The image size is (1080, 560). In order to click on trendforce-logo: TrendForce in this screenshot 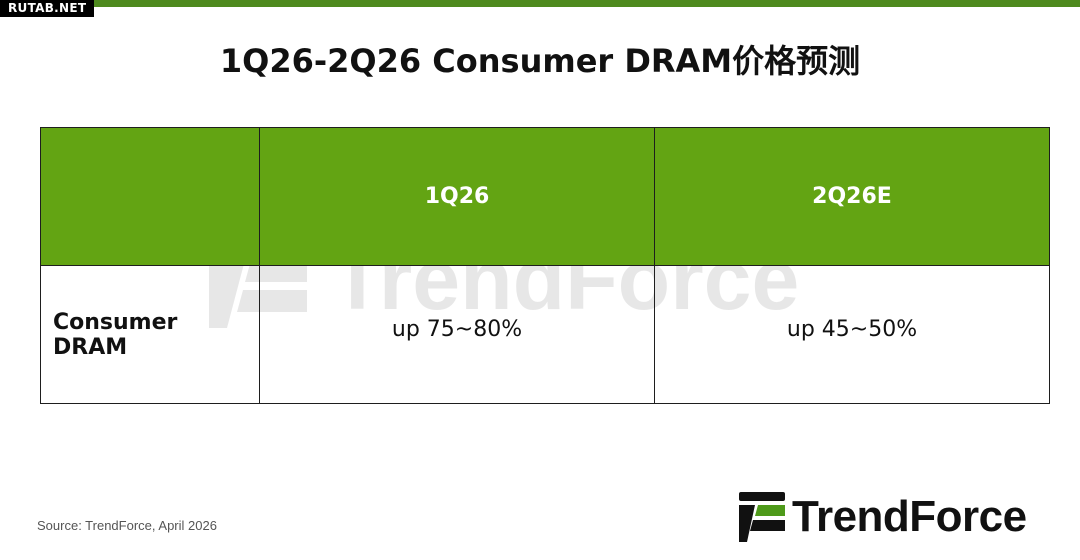, I will do `click(897, 517)`.